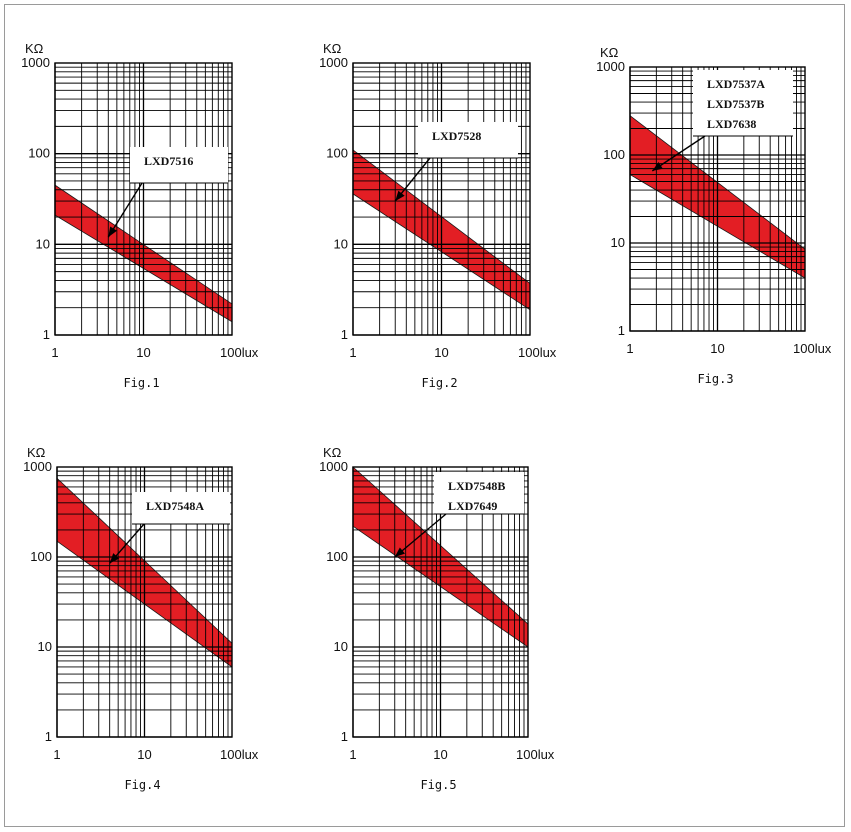 The image size is (851, 832). I want to click on figure-caption: Fig.4, so click(142, 785).